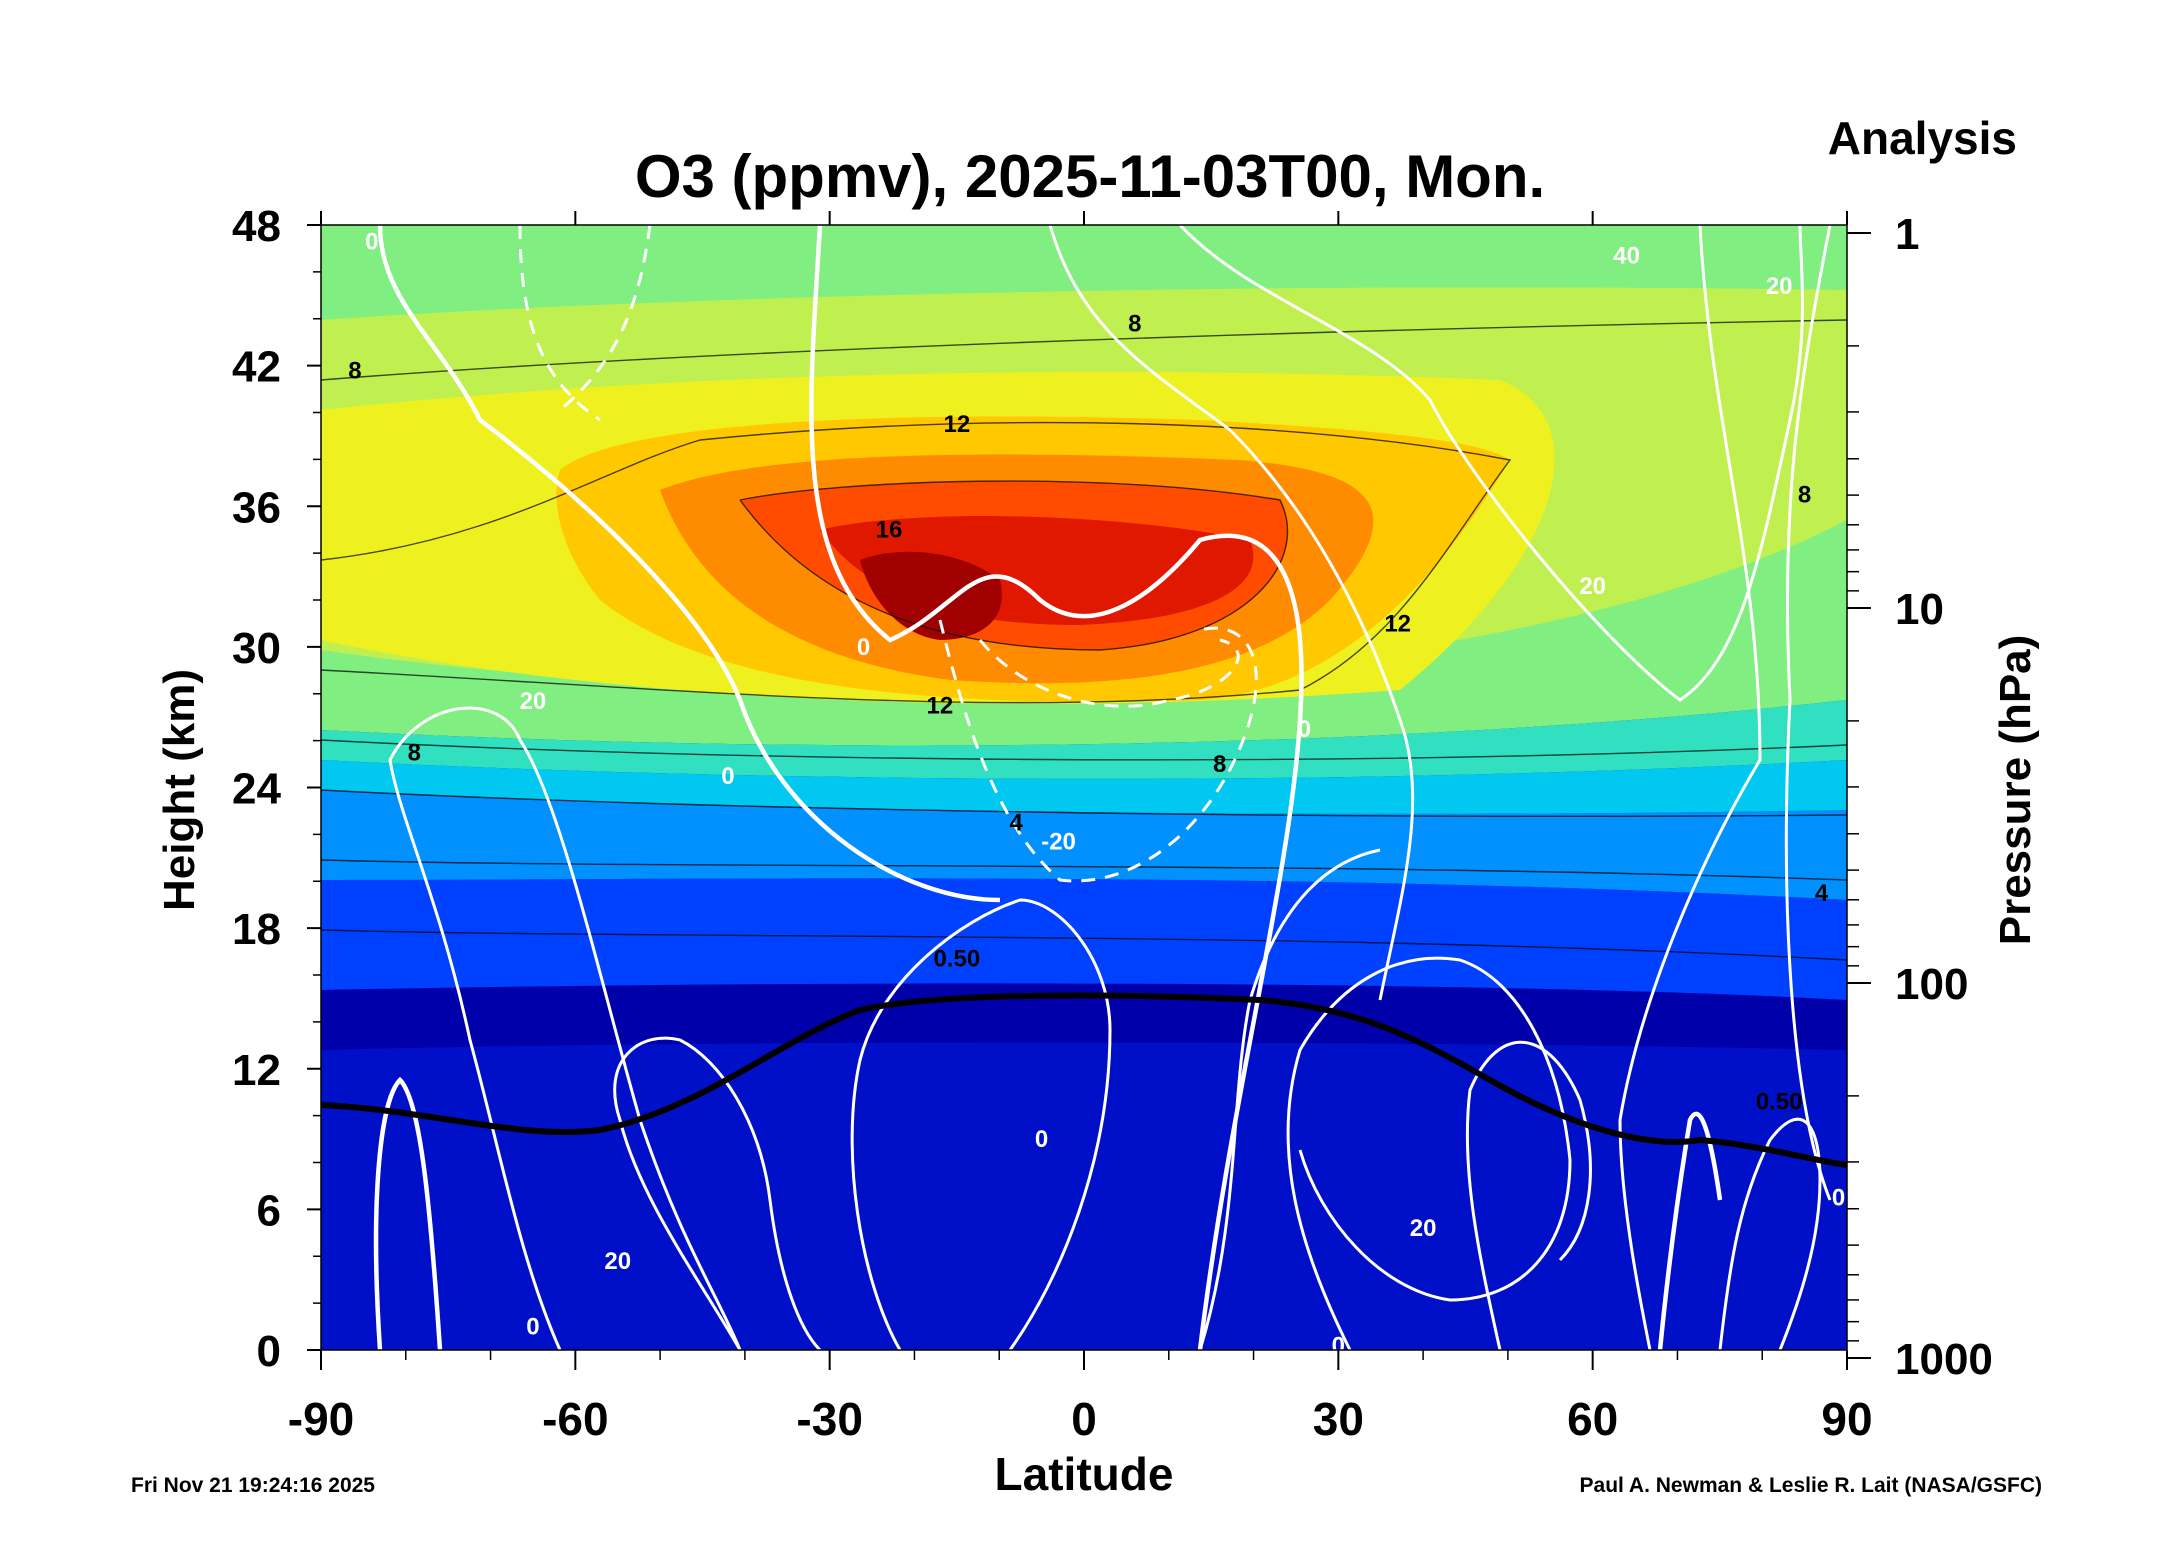 The width and height of the screenshot is (2165, 1561). Describe the element at coordinates (269, 1351) in the screenshot. I see `y-tick-label: 0` at that location.